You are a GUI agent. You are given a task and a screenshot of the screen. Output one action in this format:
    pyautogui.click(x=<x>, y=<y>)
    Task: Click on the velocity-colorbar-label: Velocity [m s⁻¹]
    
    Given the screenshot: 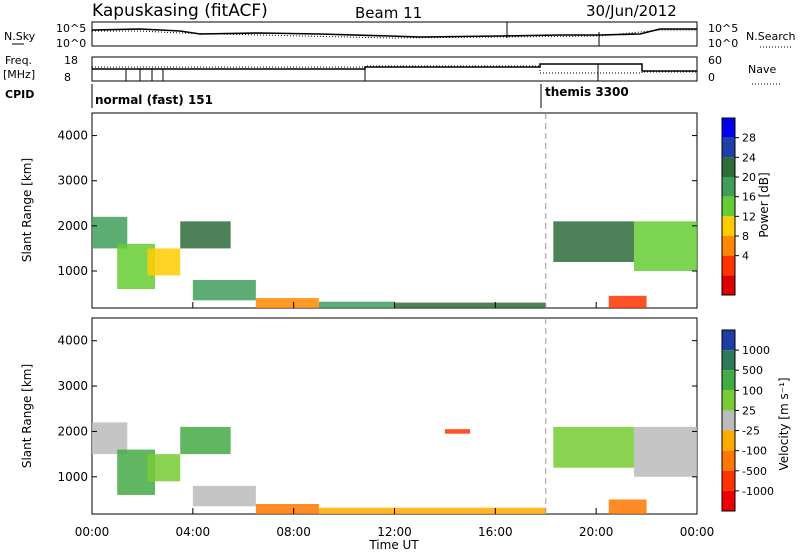 What is the action you would take?
    pyautogui.click(x=784, y=423)
    